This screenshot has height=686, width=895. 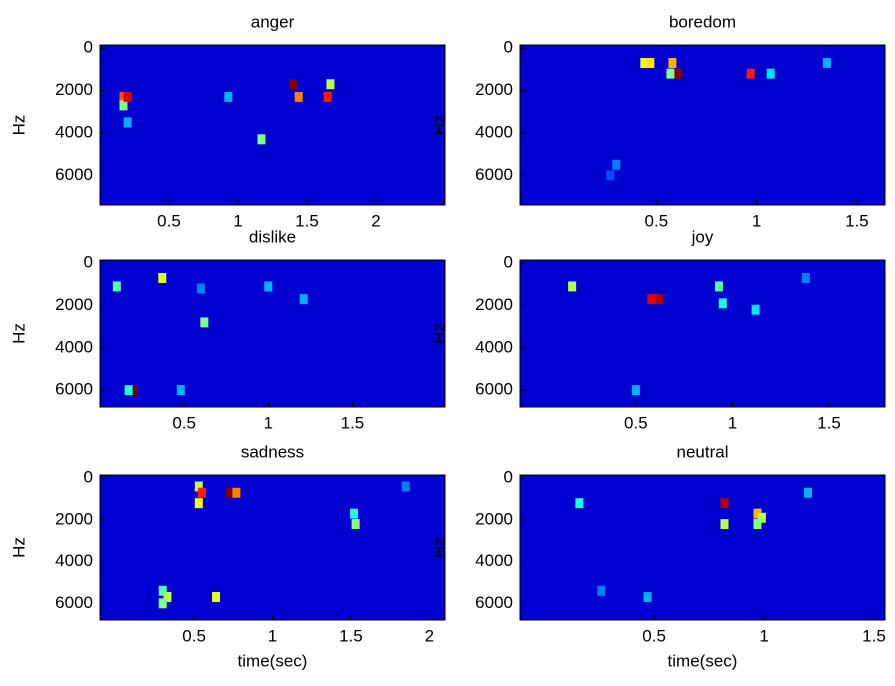 I want to click on subplot-title: dislike, so click(x=272, y=236).